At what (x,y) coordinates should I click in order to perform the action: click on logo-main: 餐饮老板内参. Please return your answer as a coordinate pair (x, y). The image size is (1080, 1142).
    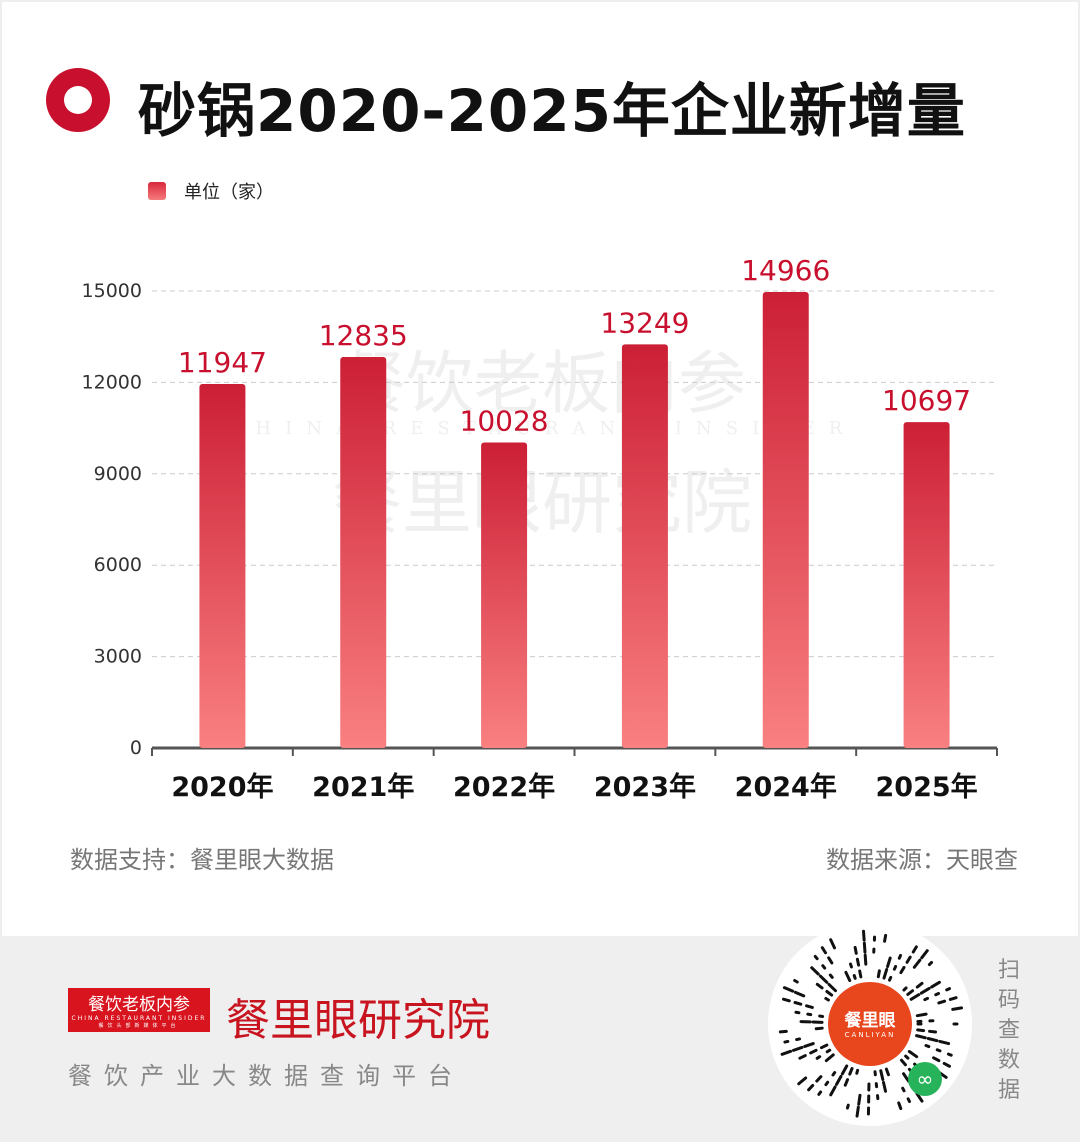
    Looking at the image, I should click on (139, 1005).